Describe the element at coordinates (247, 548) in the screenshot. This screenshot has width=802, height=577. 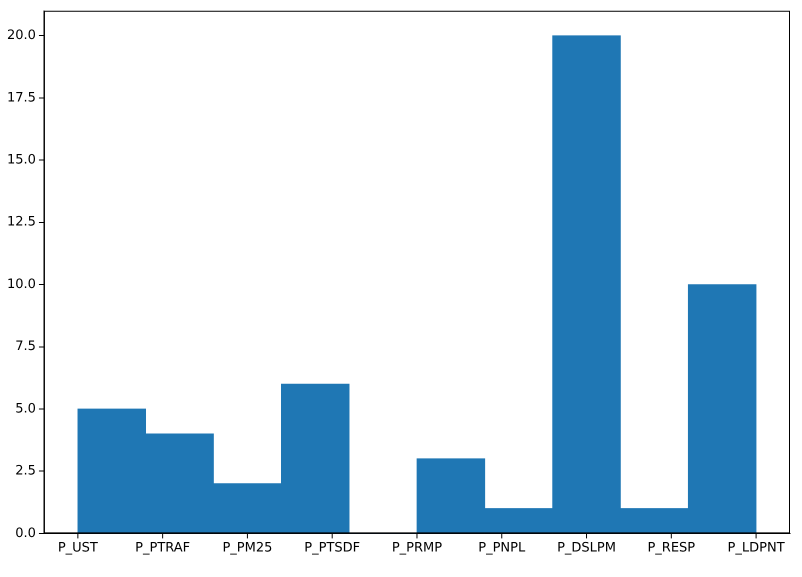
I see `text: P_PM25` at that location.